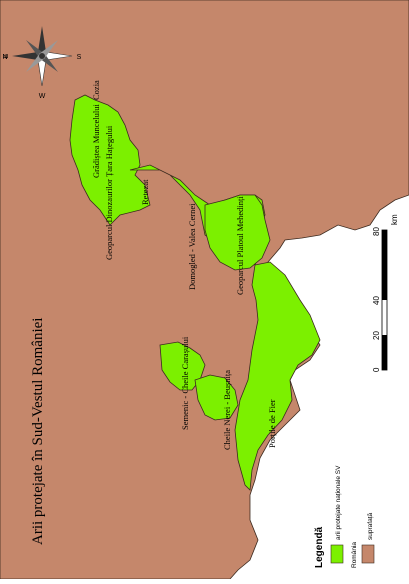 This screenshot has width=409, height=584. I want to click on scale-tick-80: 80, so click(376, 231).